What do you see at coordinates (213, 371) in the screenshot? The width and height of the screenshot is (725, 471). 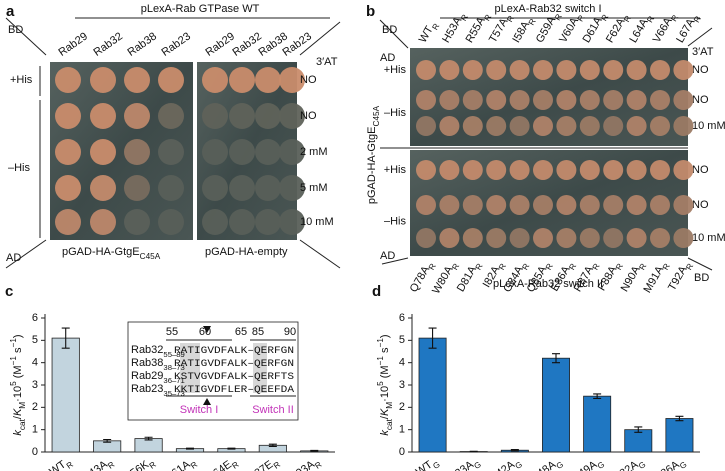 I see `inset-frame` at bounding box center [213, 371].